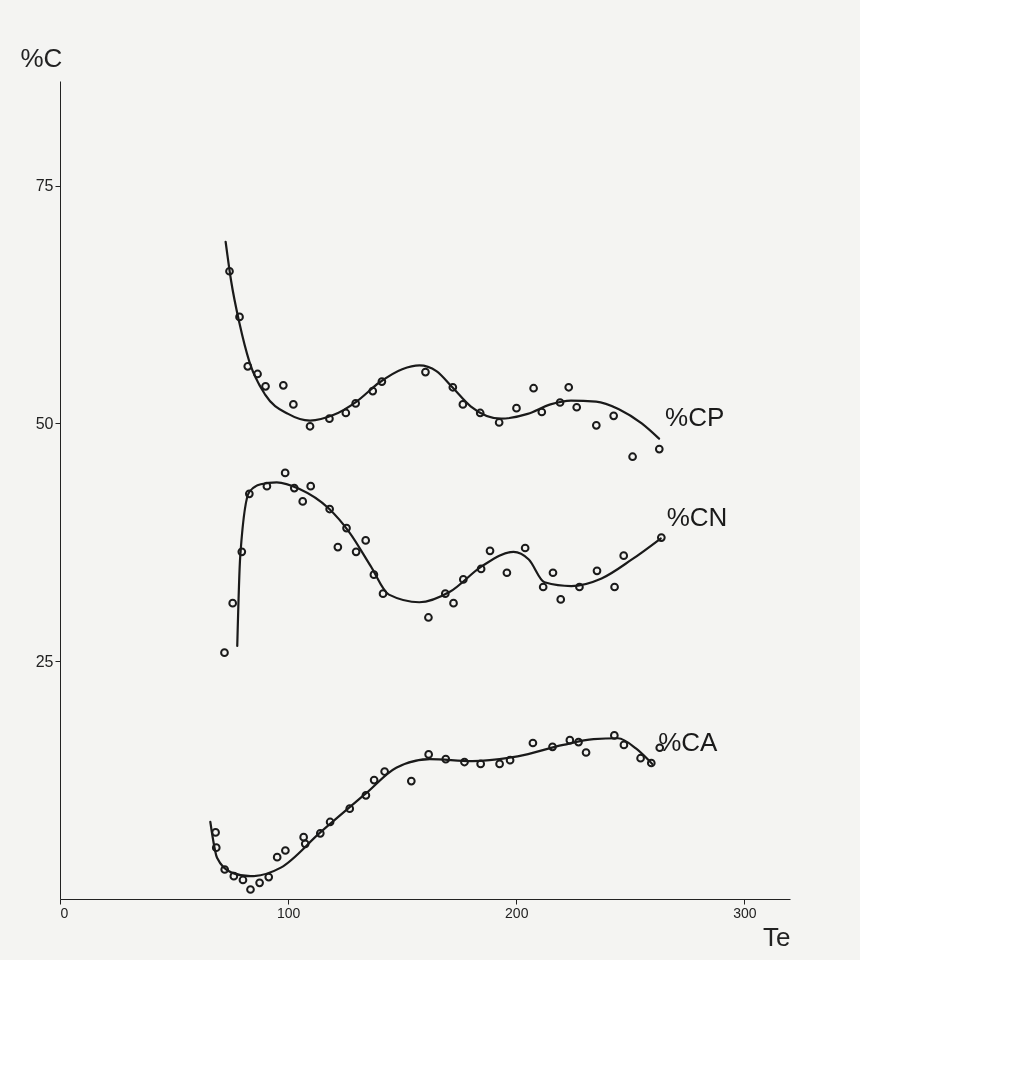 This screenshot has width=1024, height=1073. Describe the element at coordinates (697, 516) in the screenshot. I see `series-label: %CN` at that location.